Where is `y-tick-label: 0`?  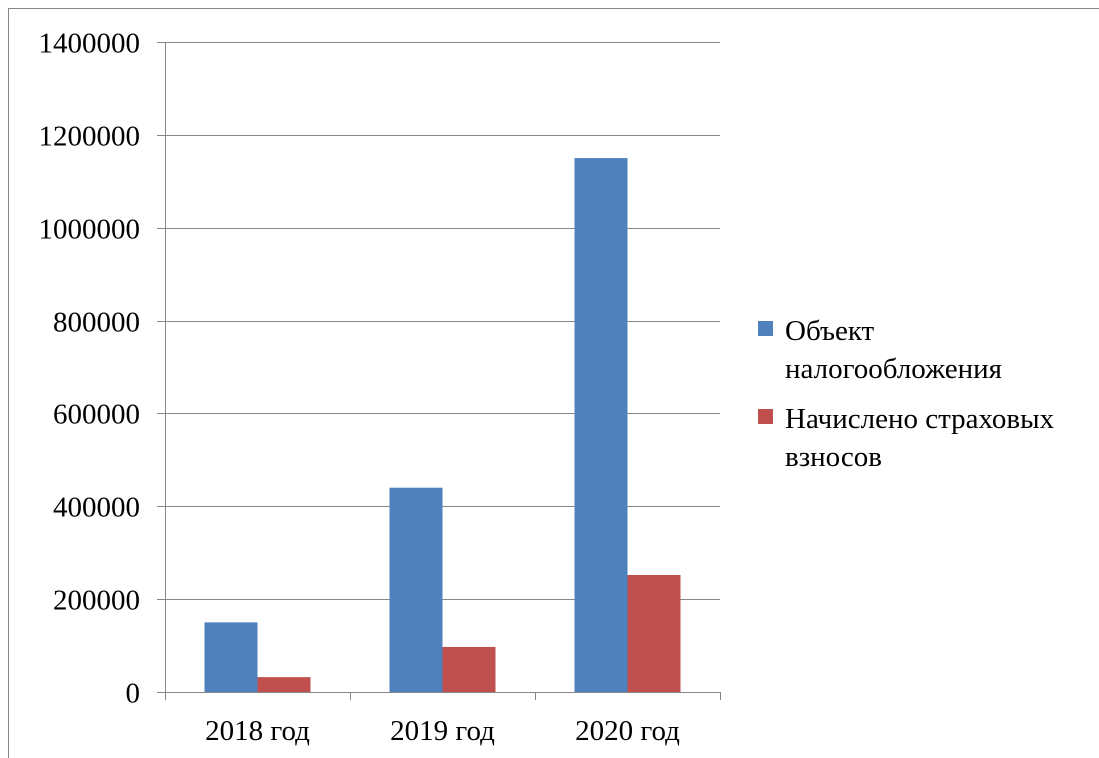
y-tick-label: 0 is located at coordinates (133, 694).